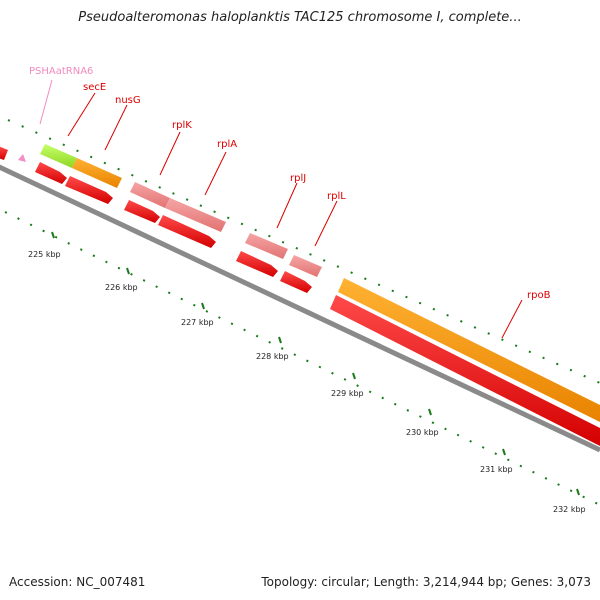  What do you see at coordinates (121, 287) in the screenshot?
I see `scale-label: 226 kbp` at bounding box center [121, 287].